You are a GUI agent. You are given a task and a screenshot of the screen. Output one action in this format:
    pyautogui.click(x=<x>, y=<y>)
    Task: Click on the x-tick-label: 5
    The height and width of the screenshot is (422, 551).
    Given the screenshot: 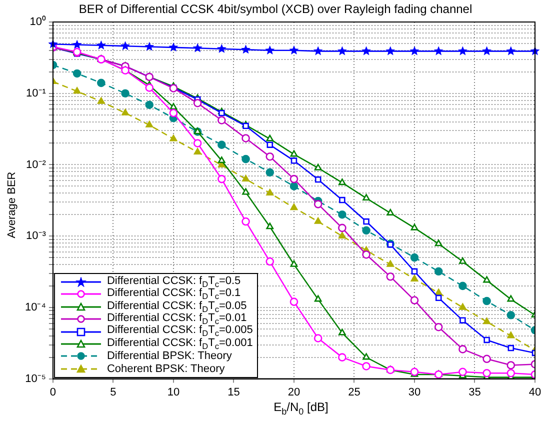 What is the action you would take?
    pyautogui.click(x=113, y=392)
    